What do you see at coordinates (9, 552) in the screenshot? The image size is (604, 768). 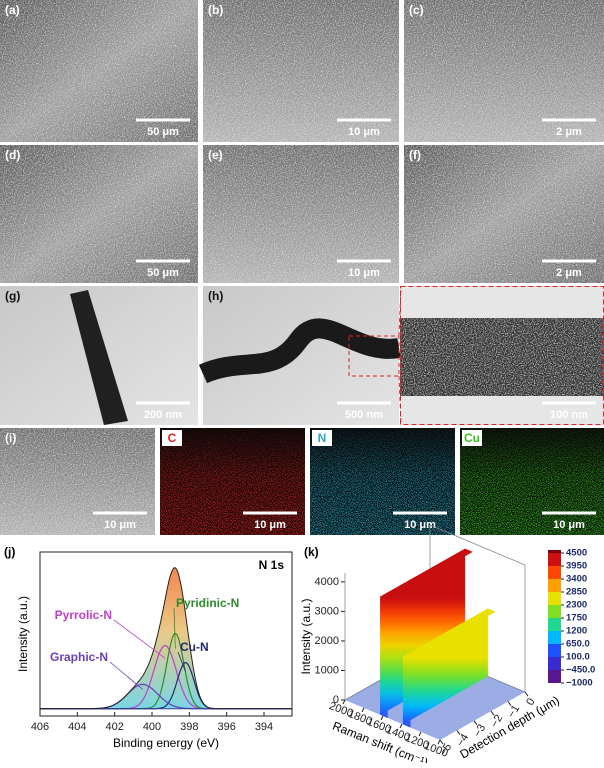 I see `panel-label: (j)` at bounding box center [9, 552].